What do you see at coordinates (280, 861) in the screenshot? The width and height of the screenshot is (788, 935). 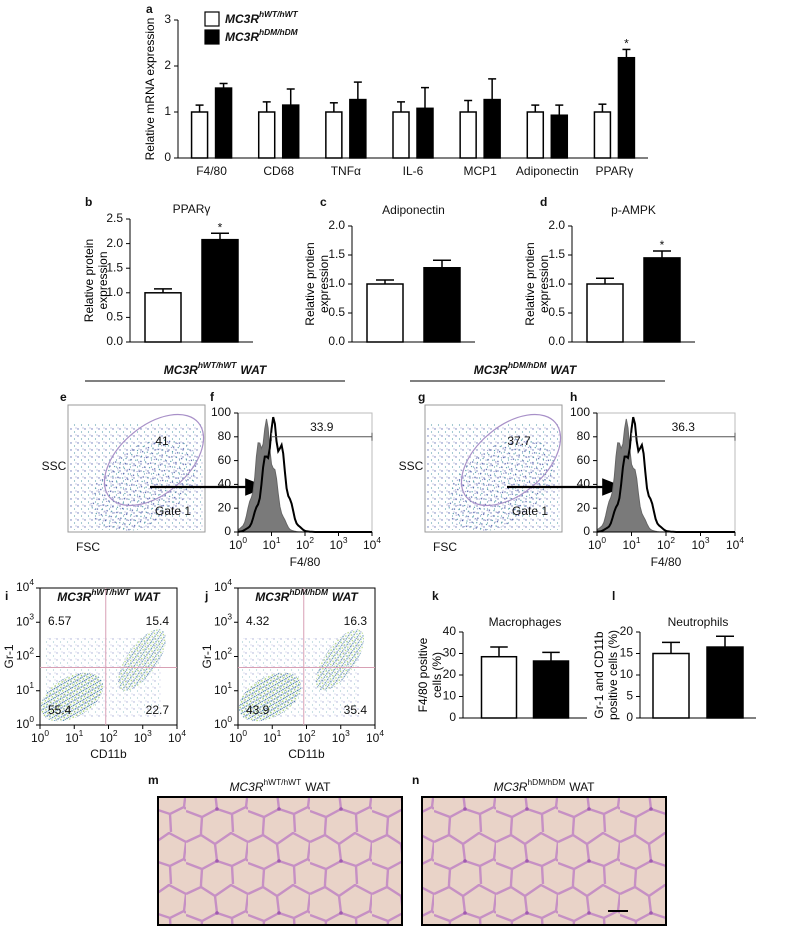 I see `histology-image` at bounding box center [280, 861].